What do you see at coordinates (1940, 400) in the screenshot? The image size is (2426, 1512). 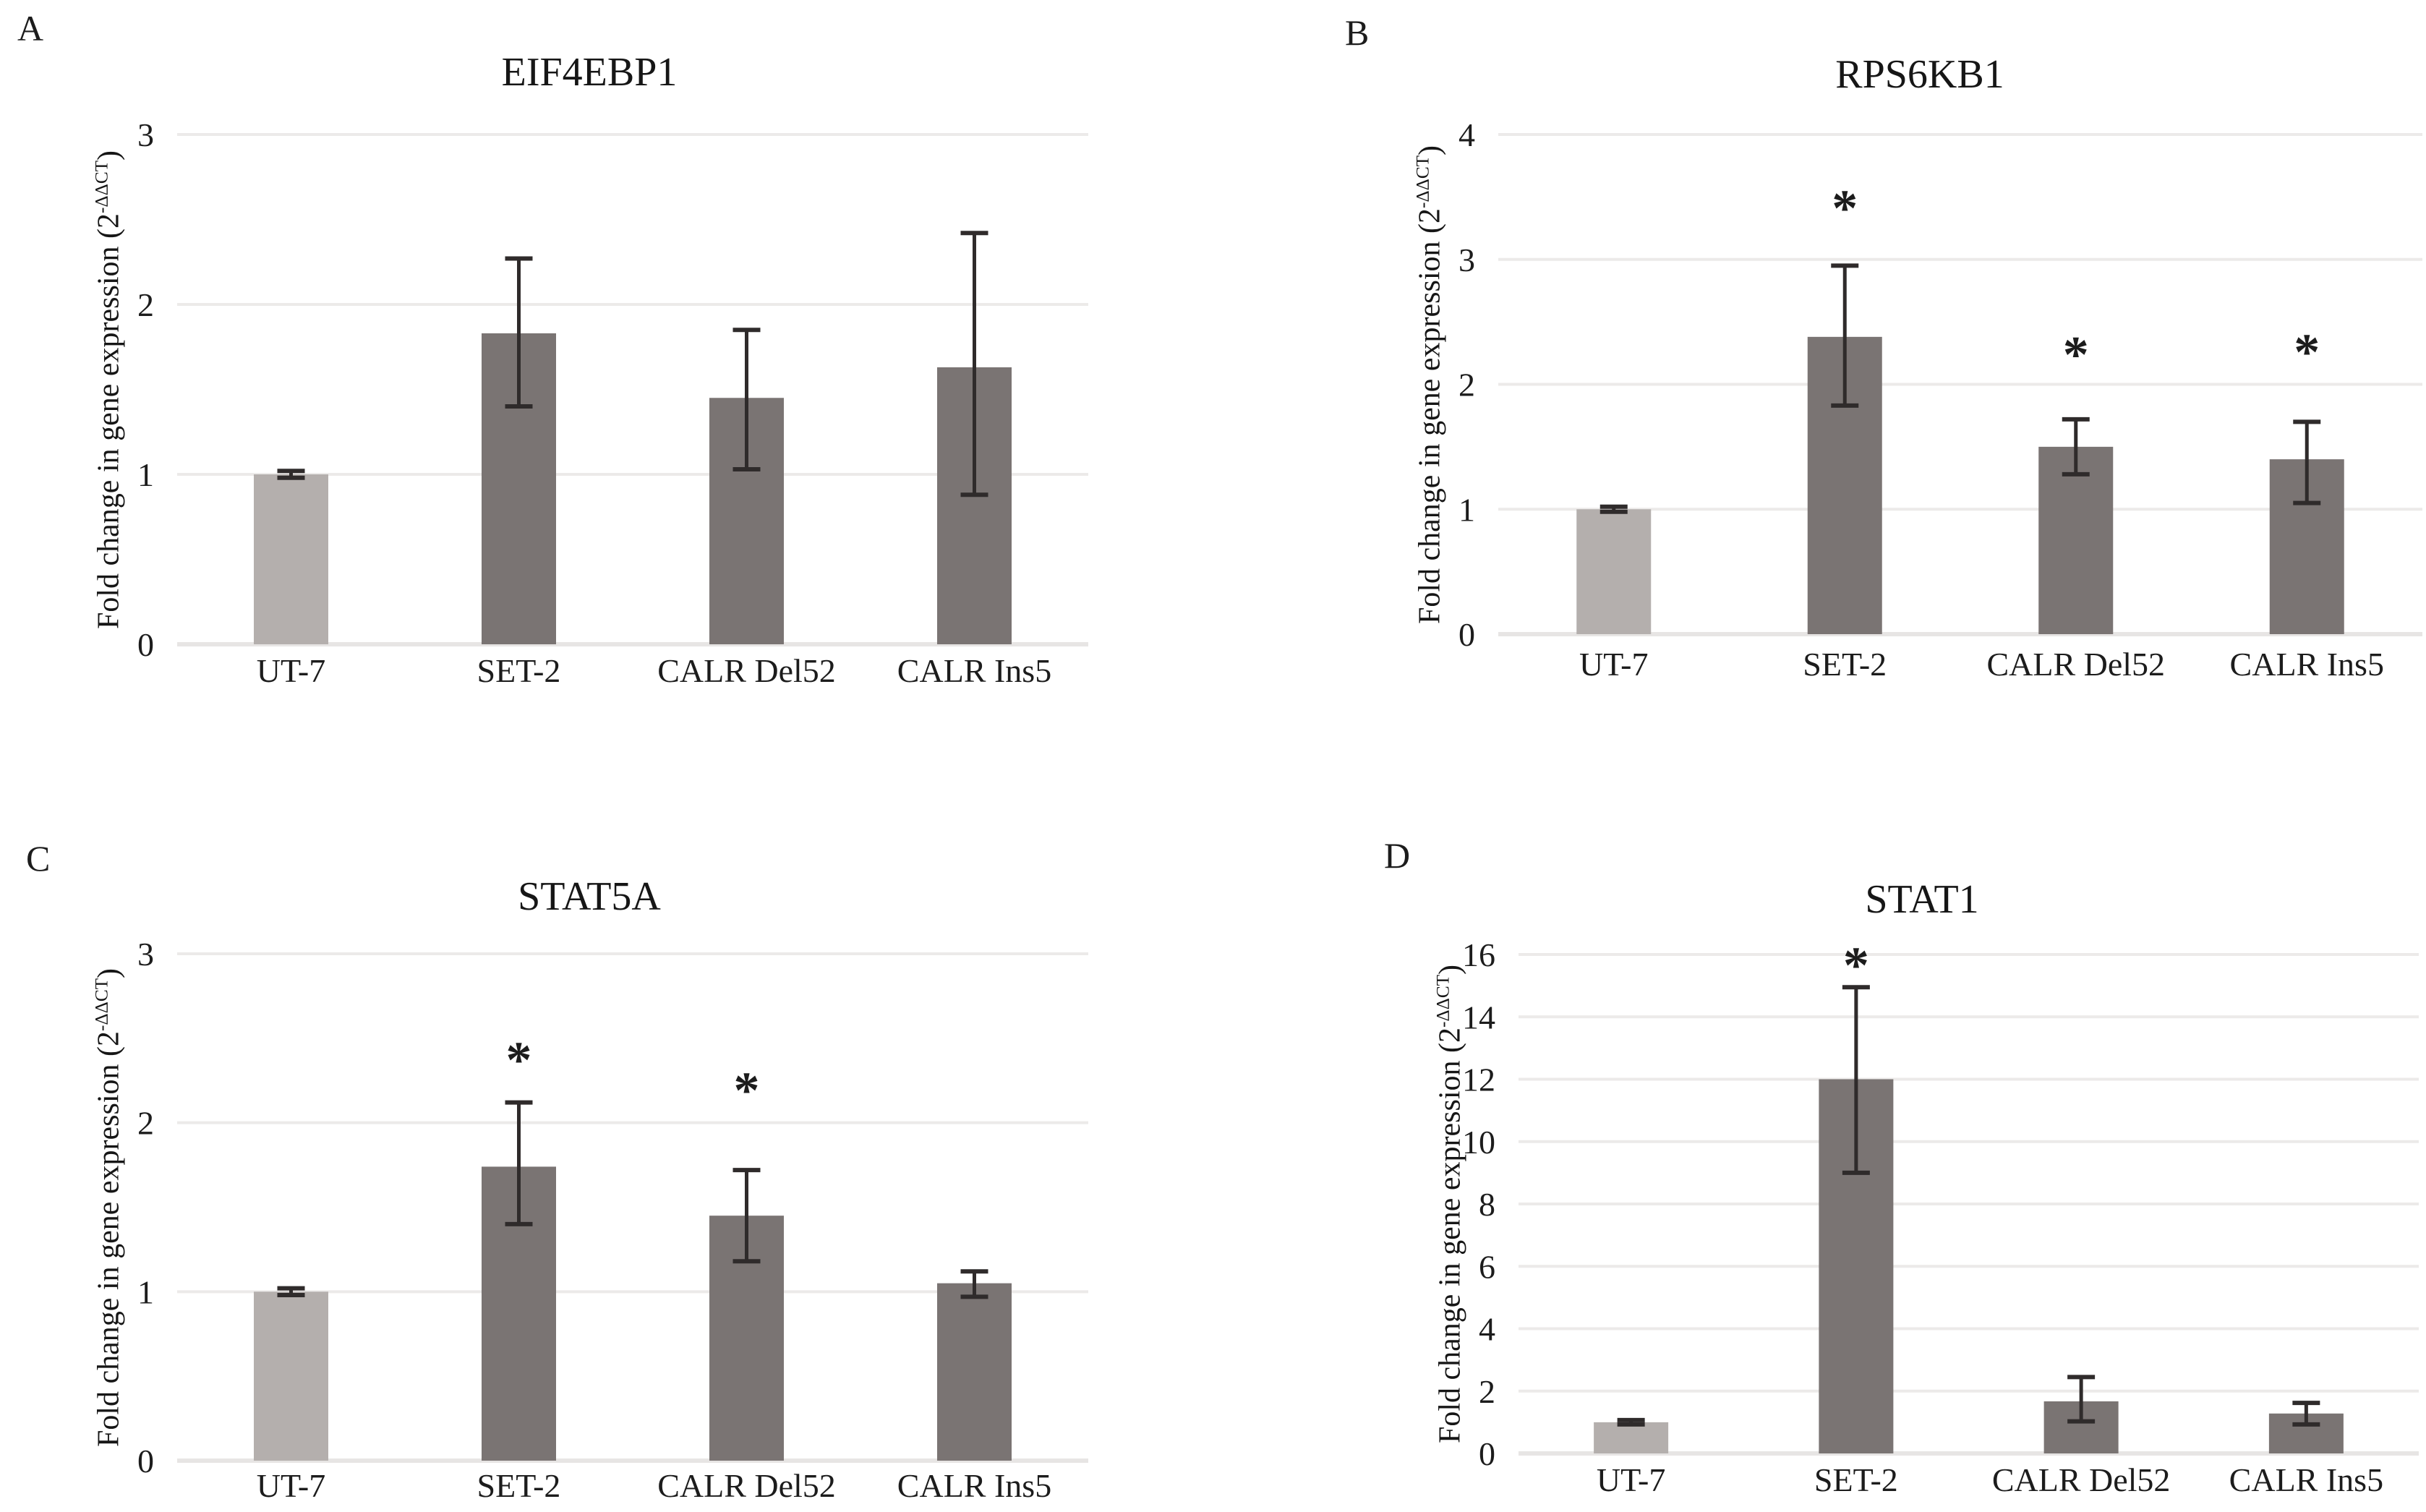 I see `chart-canvas-b: 0 1 2 3 4 UT-7 * SET-2 * CALR Del52 * CALR Ins5` at bounding box center [1940, 400].